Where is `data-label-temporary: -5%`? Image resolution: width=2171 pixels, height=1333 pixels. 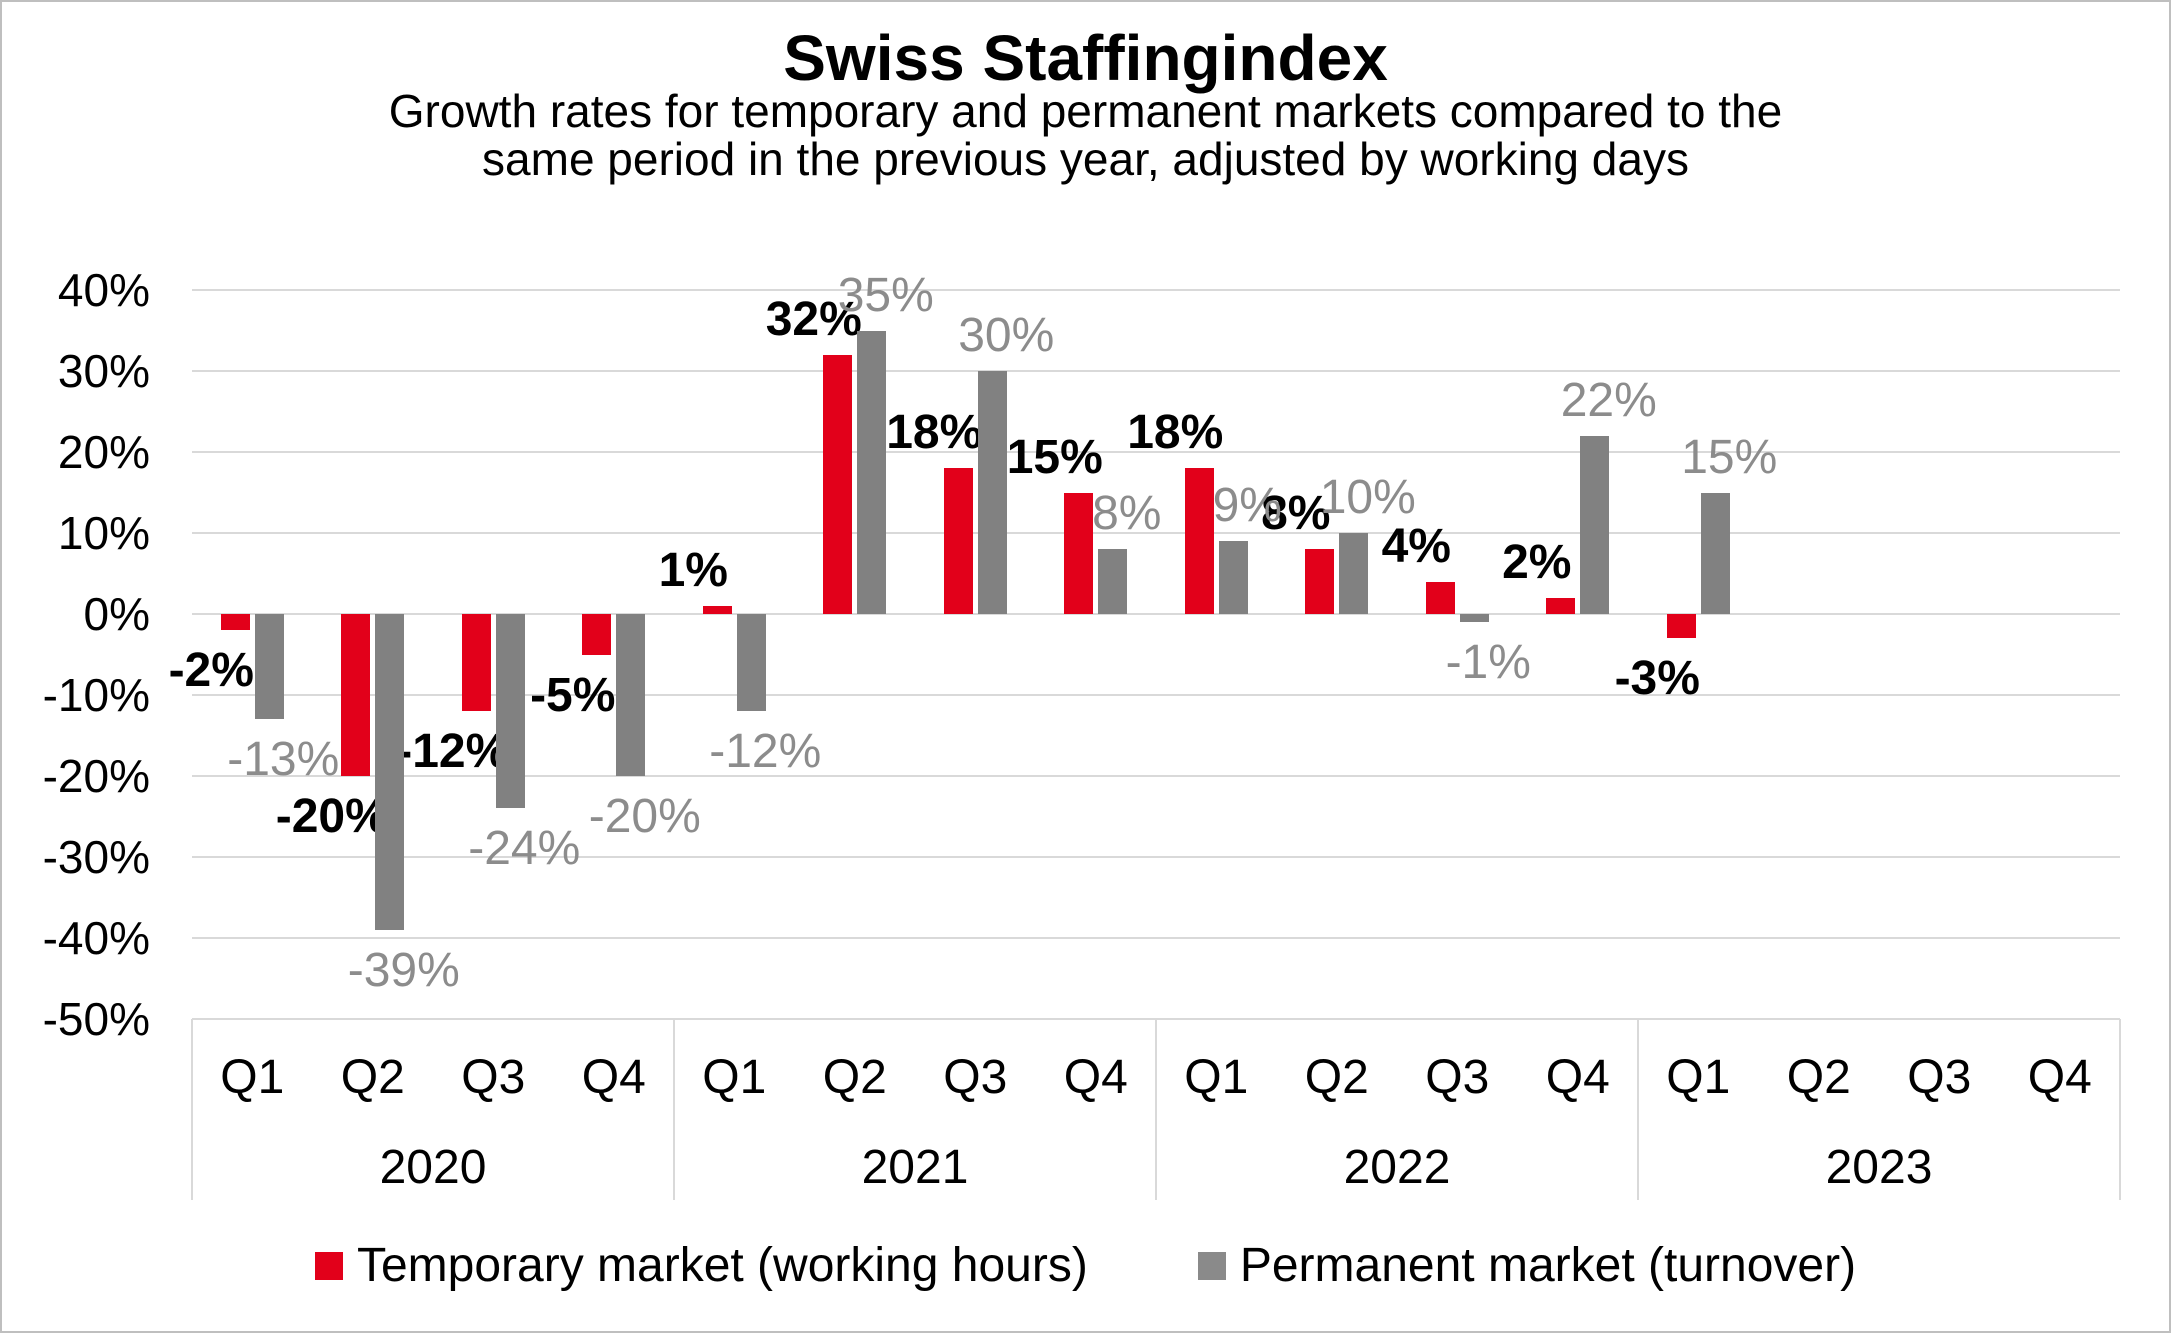
data-label-temporary: -5% is located at coordinates (573, 695).